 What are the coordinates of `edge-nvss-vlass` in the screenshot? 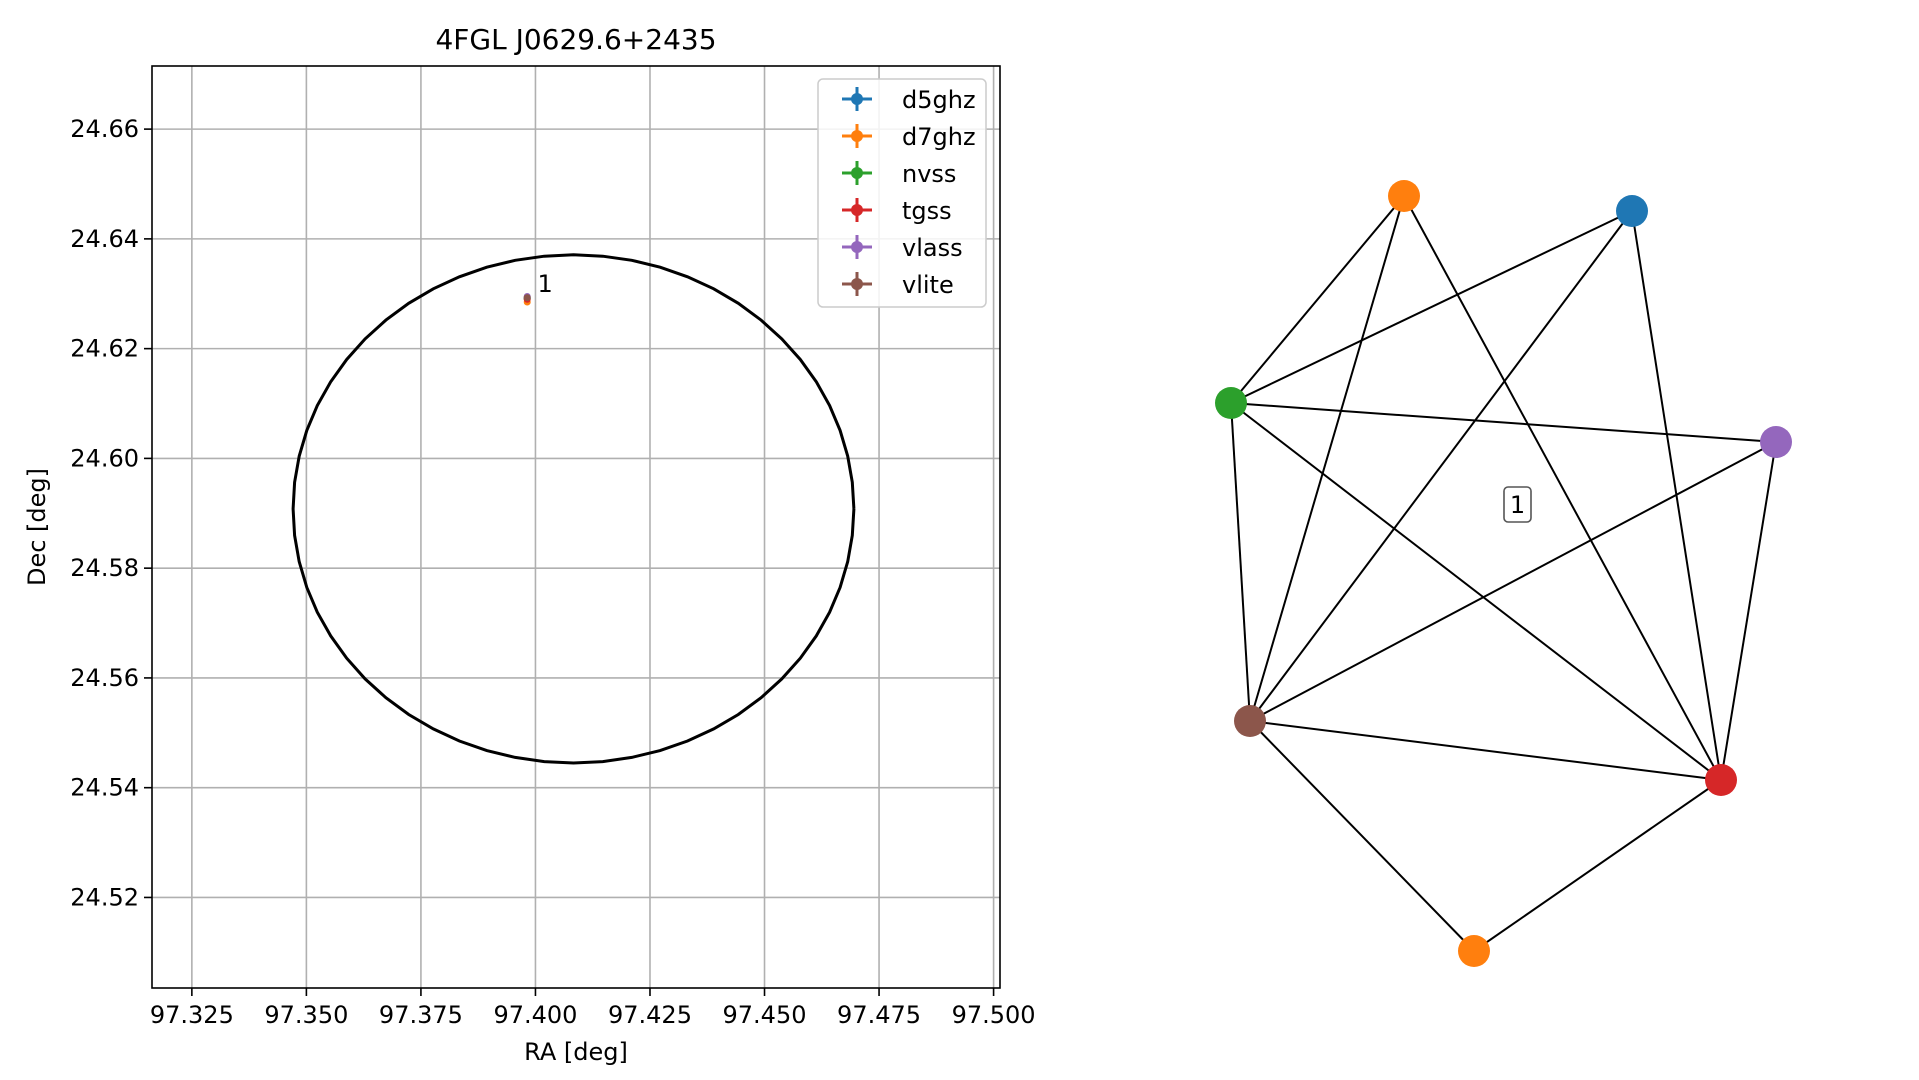 It's located at (1503, 422).